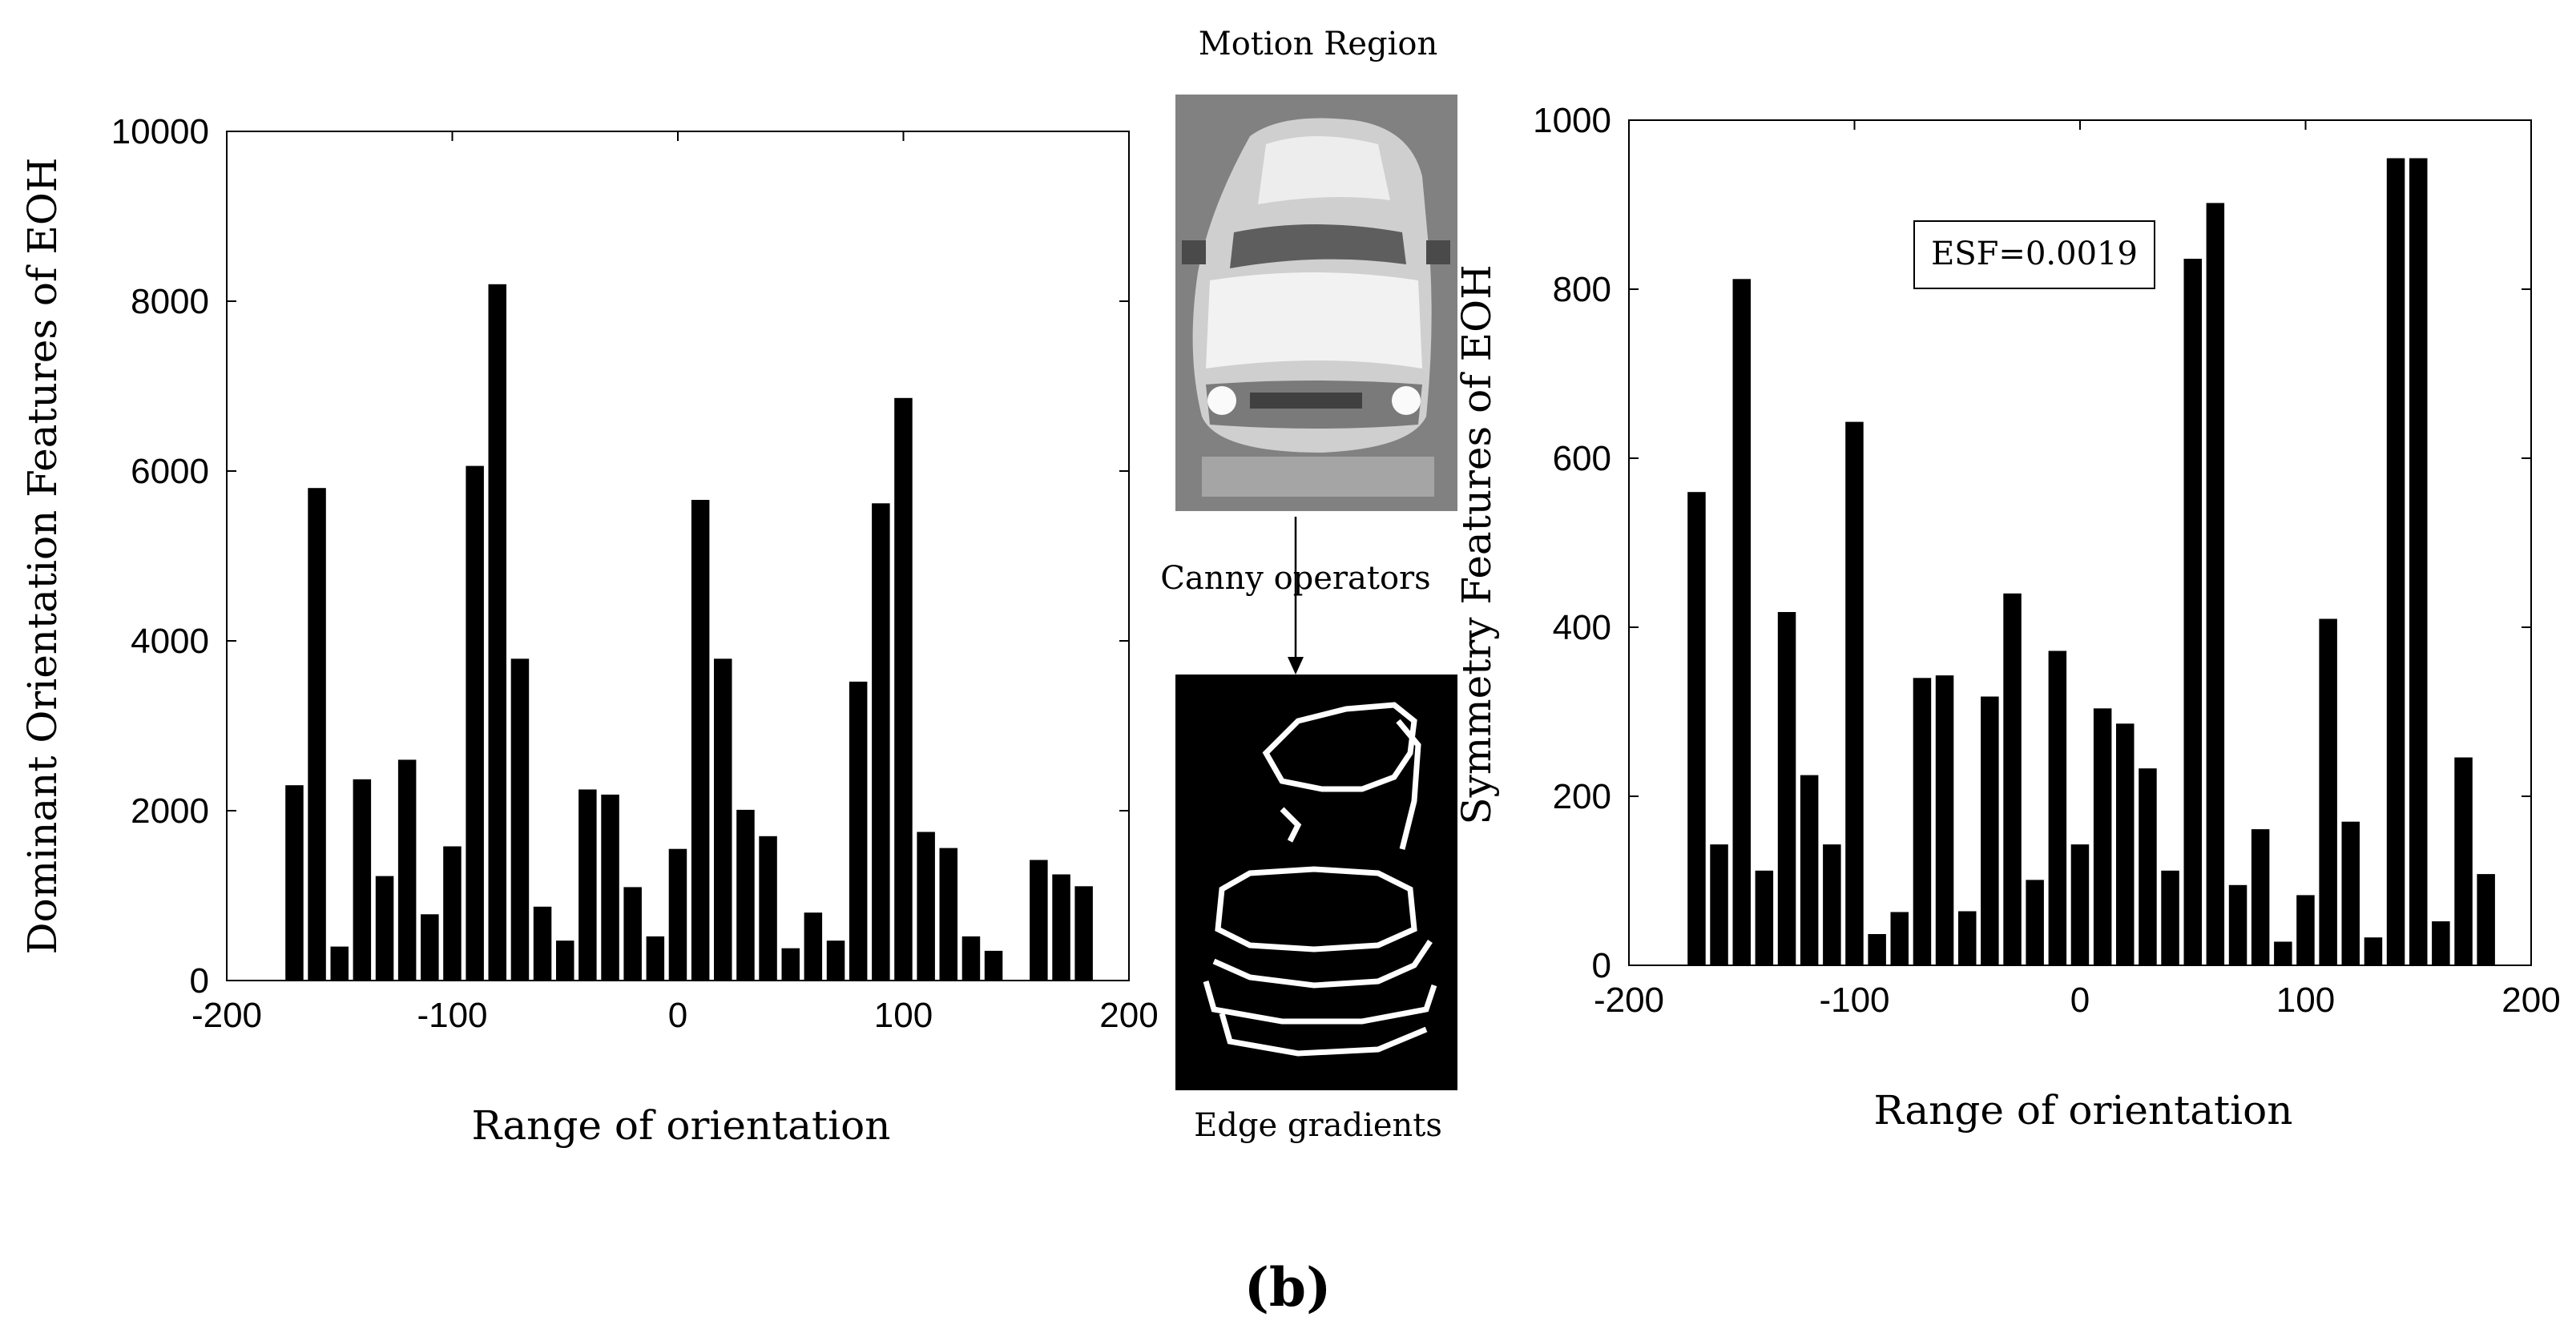 The width and height of the screenshot is (2576, 1329). What do you see at coordinates (903, 1016) in the screenshot?
I see `left-x-tick-label: 100` at bounding box center [903, 1016].